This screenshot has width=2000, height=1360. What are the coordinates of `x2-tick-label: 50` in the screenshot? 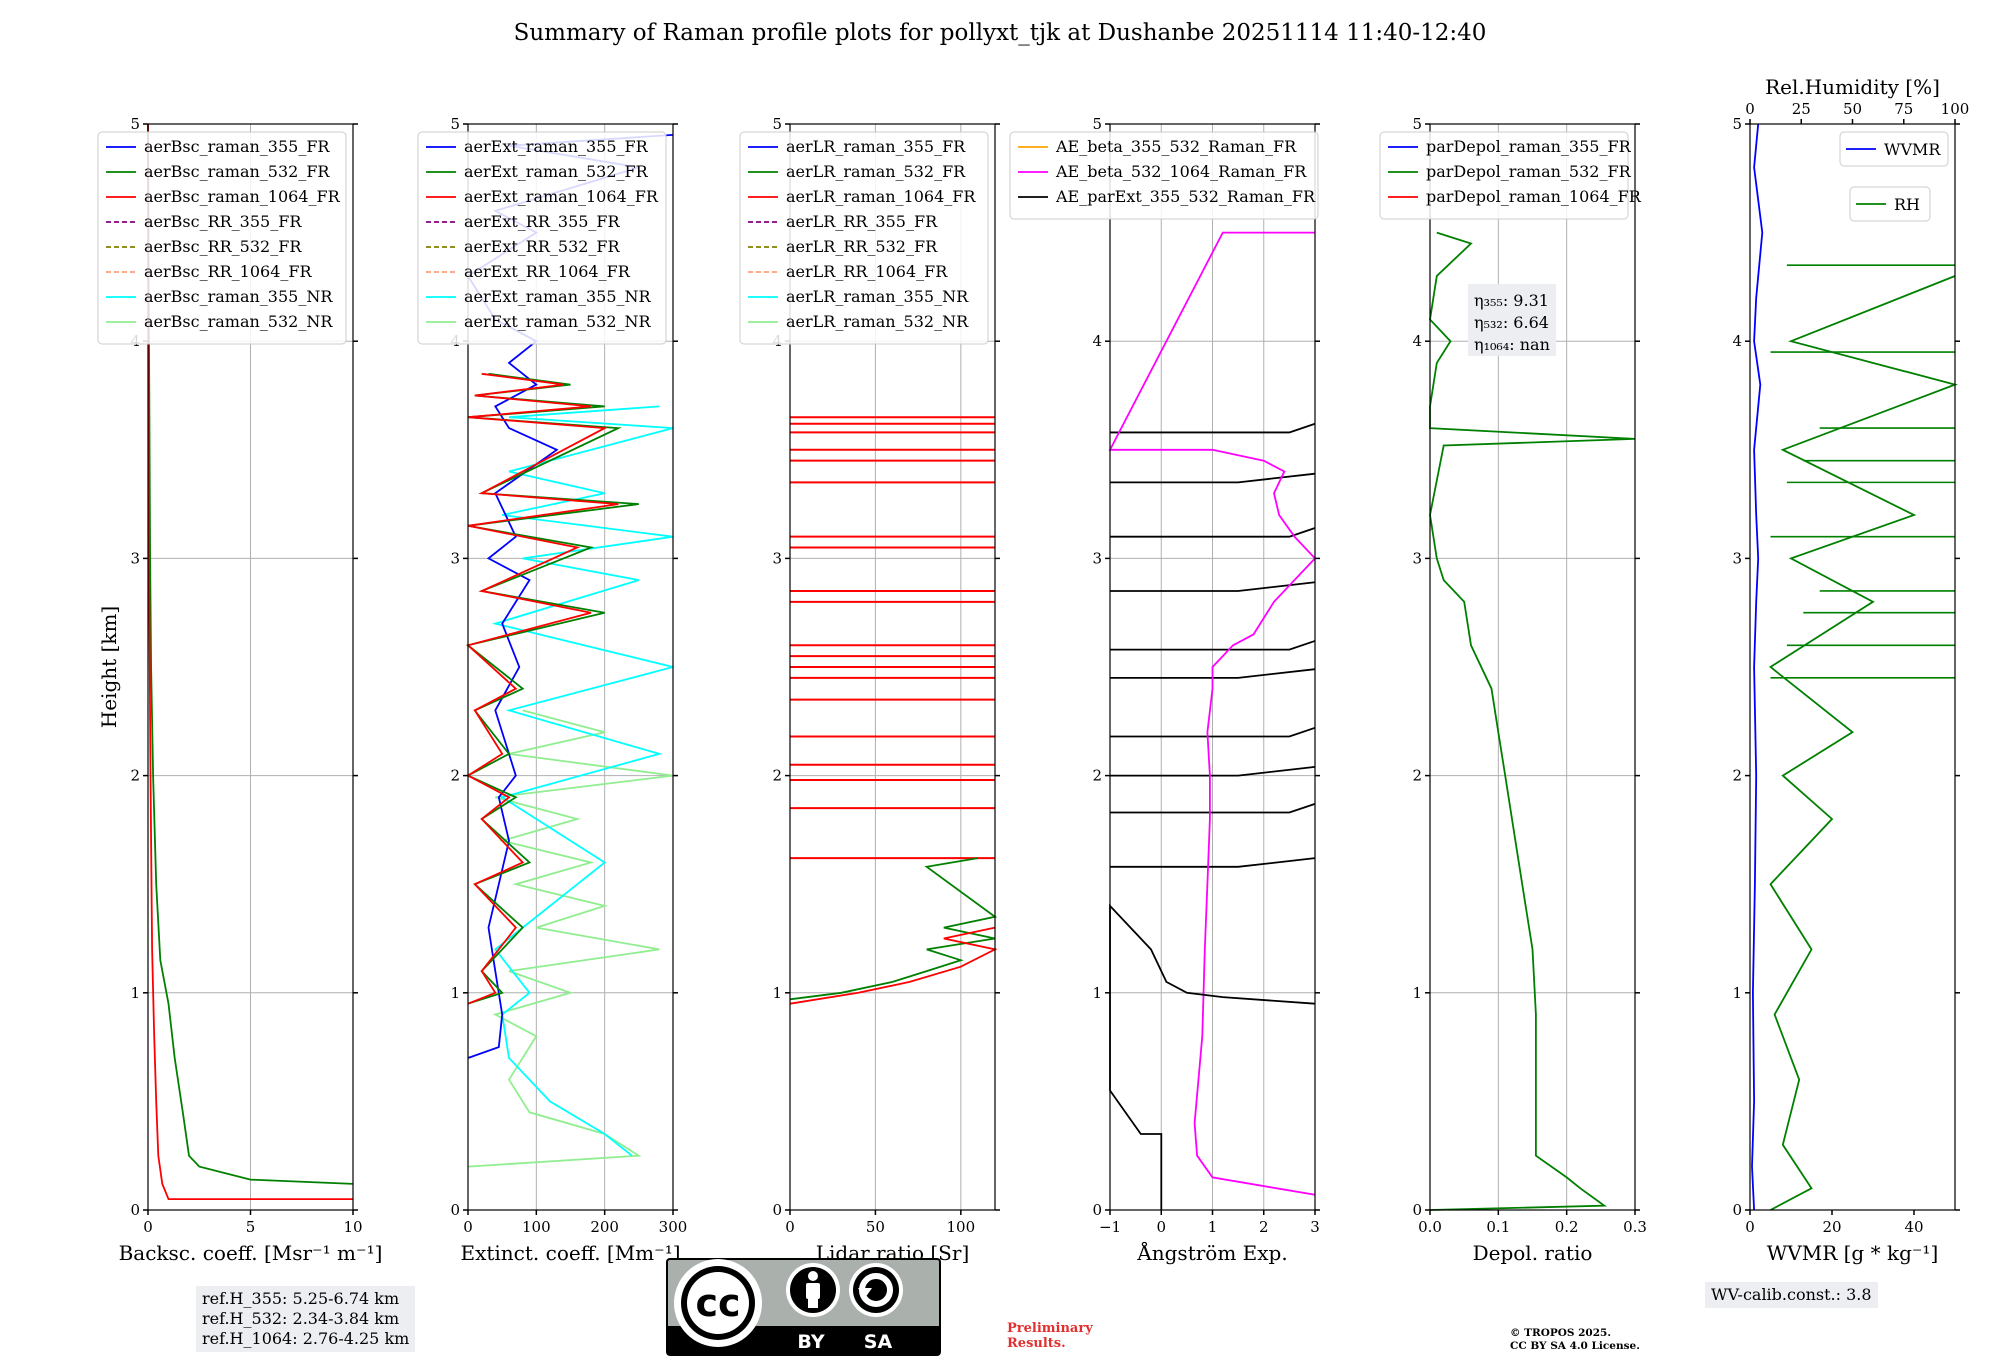 It's located at (1852, 109).